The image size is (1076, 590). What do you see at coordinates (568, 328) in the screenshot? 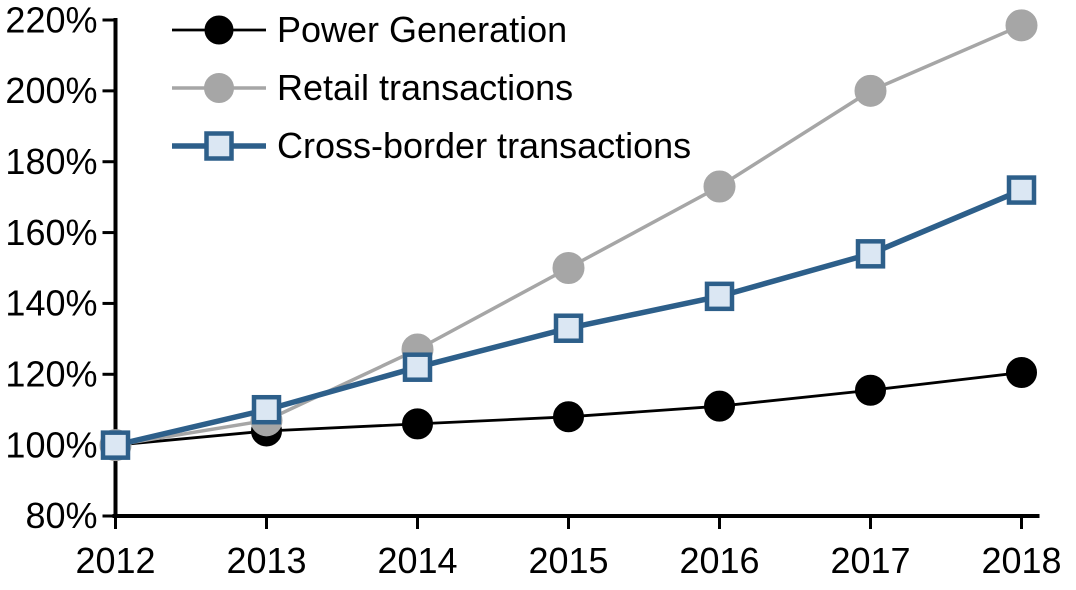
I see `marker-cross-border-transactions-2015` at bounding box center [568, 328].